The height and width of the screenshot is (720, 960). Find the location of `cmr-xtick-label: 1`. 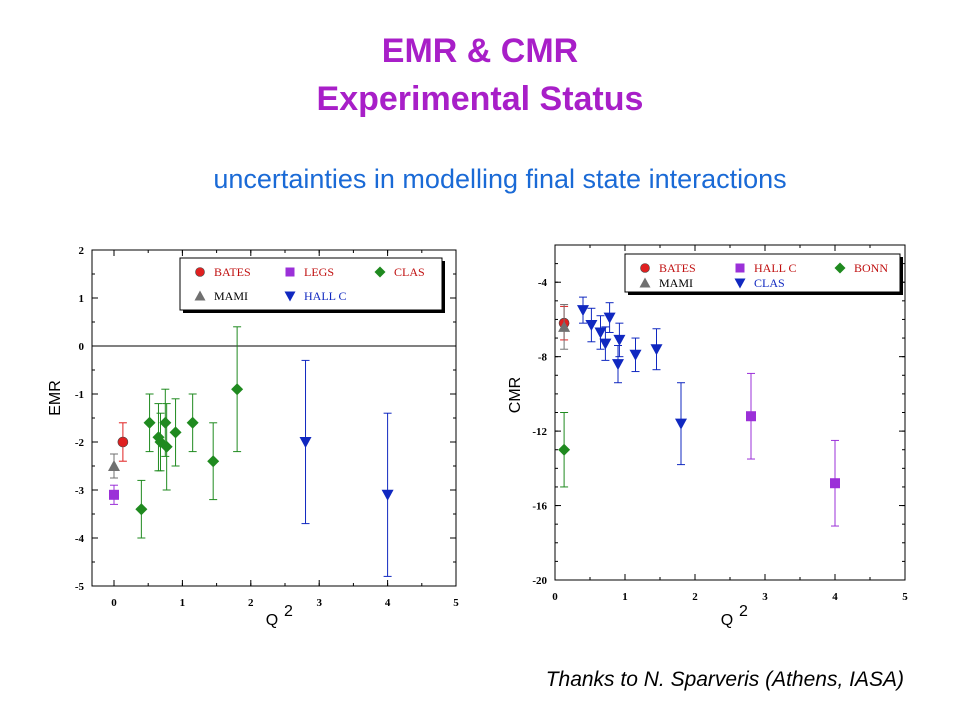

cmr-xtick-label: 1 is located at coordinates (625, 597).